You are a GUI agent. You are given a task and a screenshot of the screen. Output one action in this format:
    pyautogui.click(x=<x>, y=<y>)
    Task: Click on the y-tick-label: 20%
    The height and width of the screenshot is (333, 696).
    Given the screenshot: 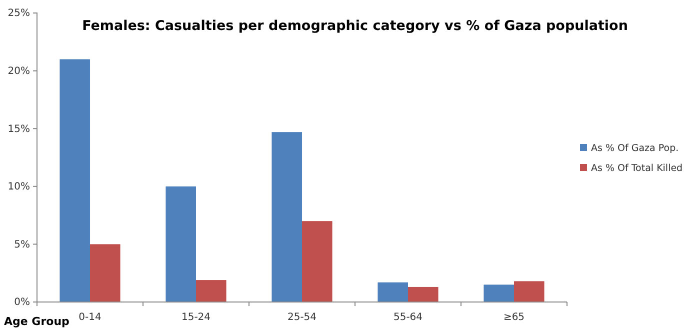 What is the action you would take?
    pyautogui.click(x=19, y=71)
    